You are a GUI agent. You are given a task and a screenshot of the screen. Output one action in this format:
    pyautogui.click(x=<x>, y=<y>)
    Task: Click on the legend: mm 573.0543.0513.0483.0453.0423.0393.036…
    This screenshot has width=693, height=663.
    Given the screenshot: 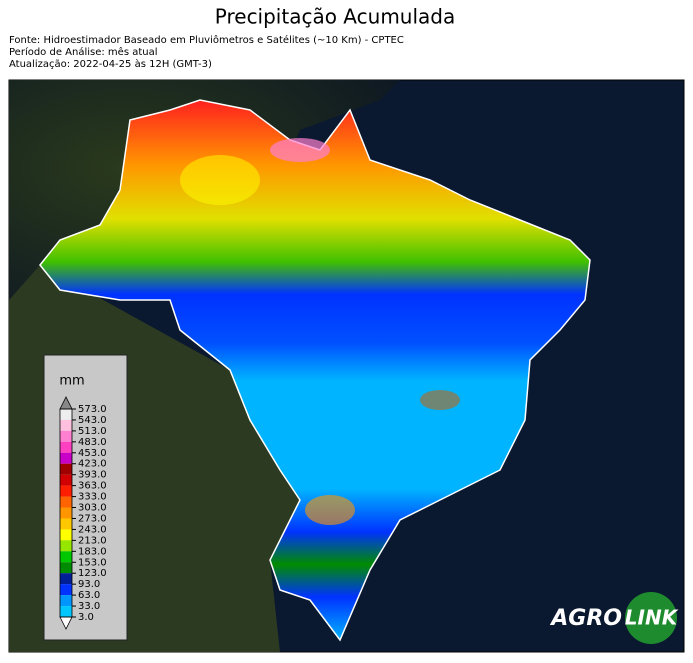 What is the action you would take?
    pyautogui.click(x=85, y=497)
    